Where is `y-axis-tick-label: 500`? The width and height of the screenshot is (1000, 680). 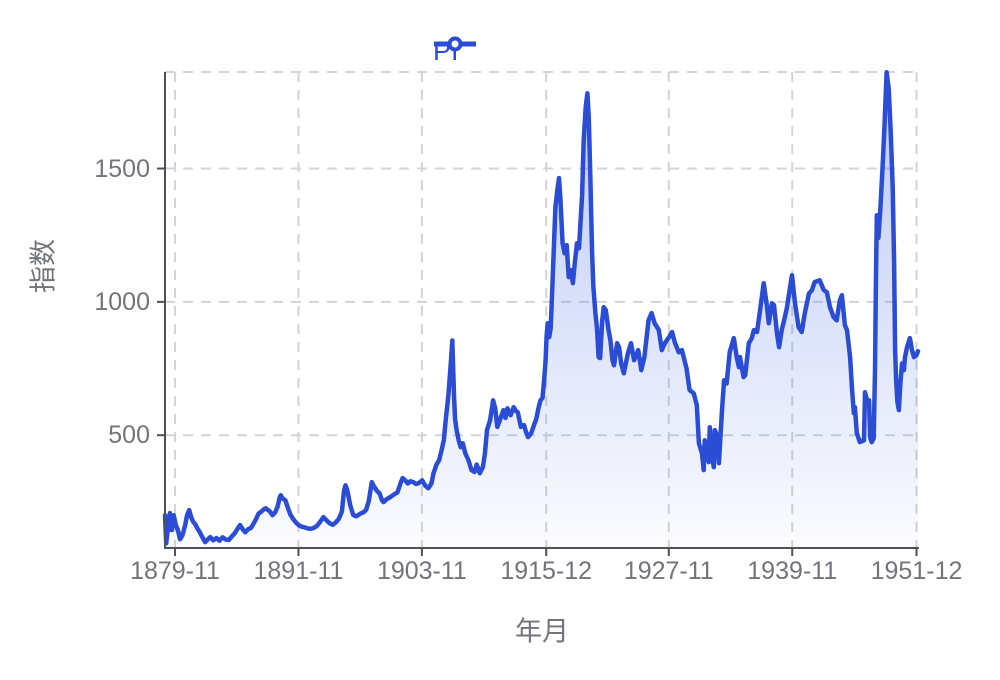
y-axis-tick-label: 500 is located at coordinates (129, 435).